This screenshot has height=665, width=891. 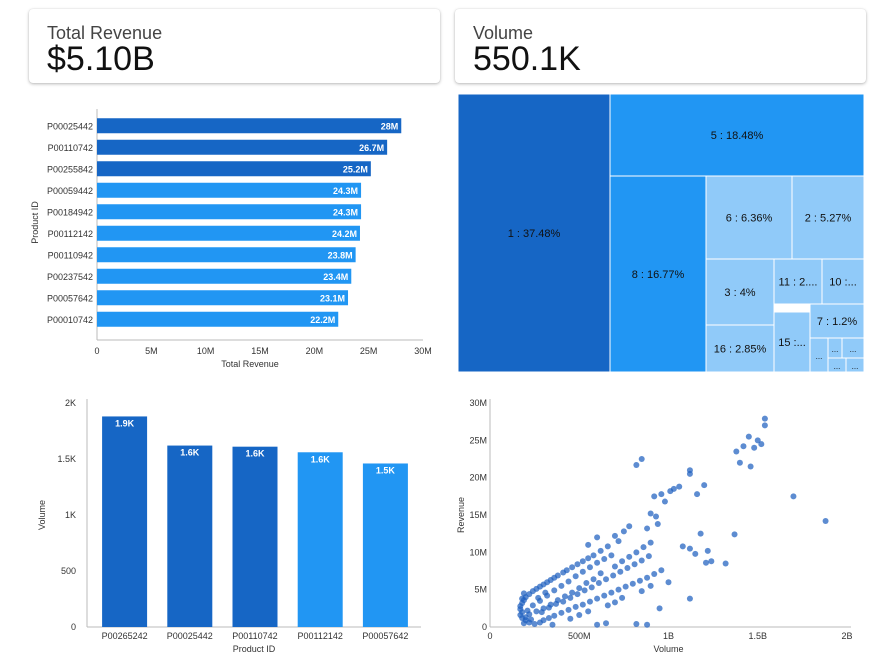 What do you see at coordinates (70, 191) in the screenshot?
I see `y-tick-label: P00059442` at bounding box center [70, 191].